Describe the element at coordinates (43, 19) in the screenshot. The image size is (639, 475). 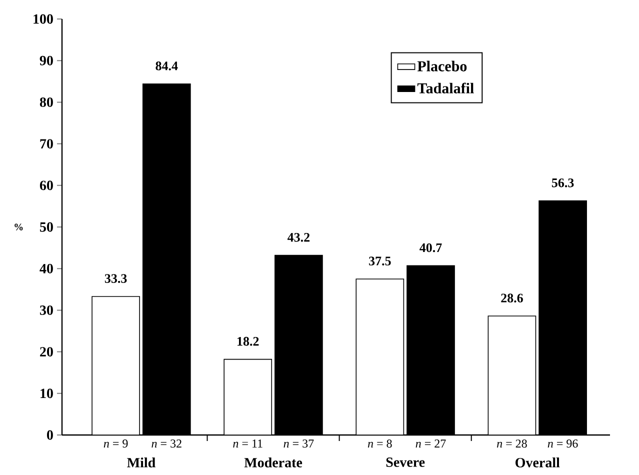
I see `y-tick-label: 100` at that location.